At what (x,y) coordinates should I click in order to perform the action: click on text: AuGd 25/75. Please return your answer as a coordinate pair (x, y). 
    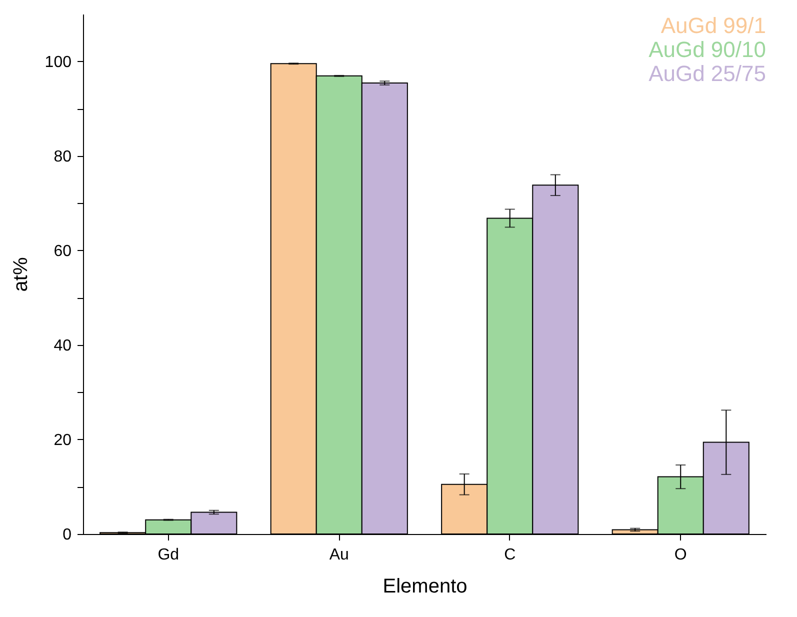
    Looking at the image, I should click on (707, 73).